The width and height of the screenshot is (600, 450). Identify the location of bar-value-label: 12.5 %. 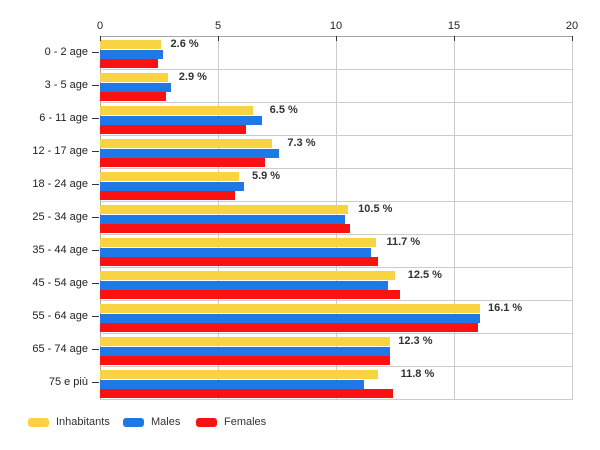
(424, 275).